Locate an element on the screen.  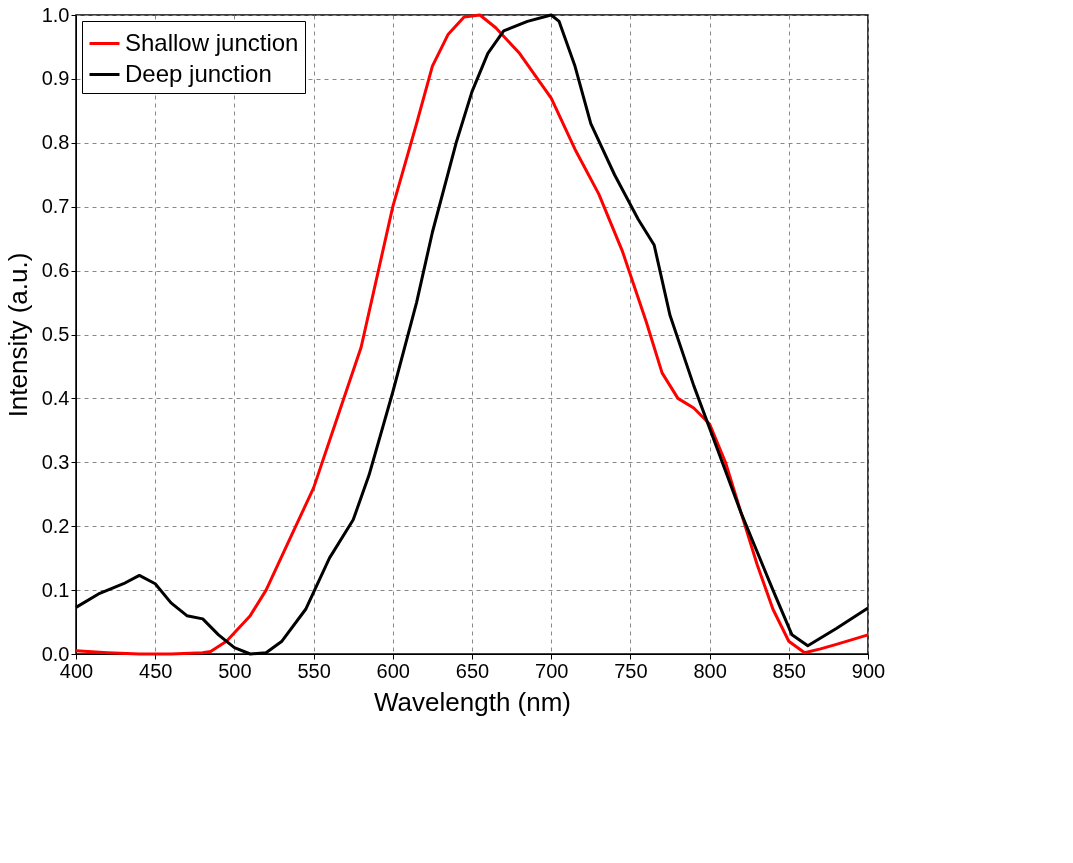
x-tick-label: 800 is located at coordinates (710, 670).